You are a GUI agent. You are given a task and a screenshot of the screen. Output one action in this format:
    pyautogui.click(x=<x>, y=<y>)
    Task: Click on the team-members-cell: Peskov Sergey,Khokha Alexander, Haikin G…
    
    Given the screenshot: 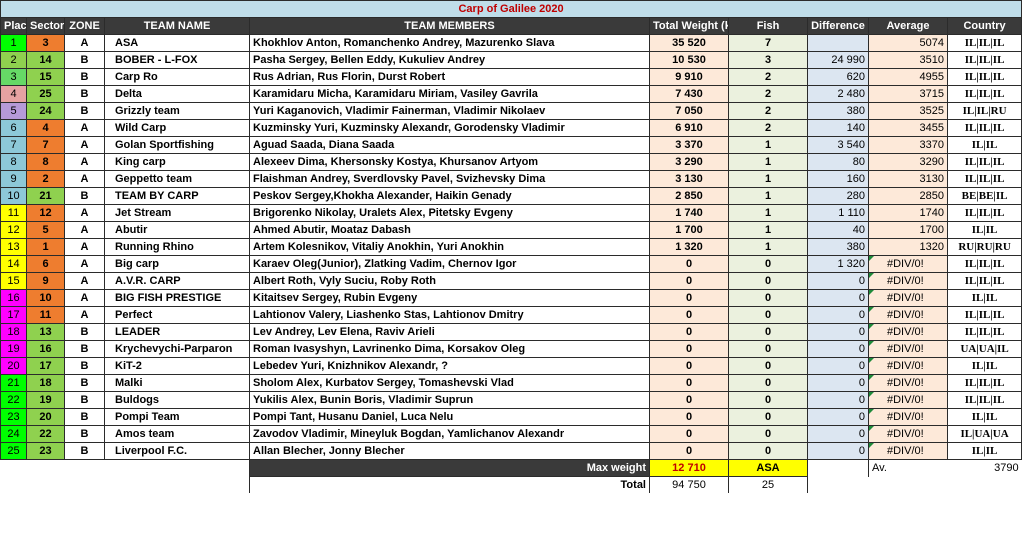 What is the action you would take?
    pyautogui.click(x=449, y=196)
    